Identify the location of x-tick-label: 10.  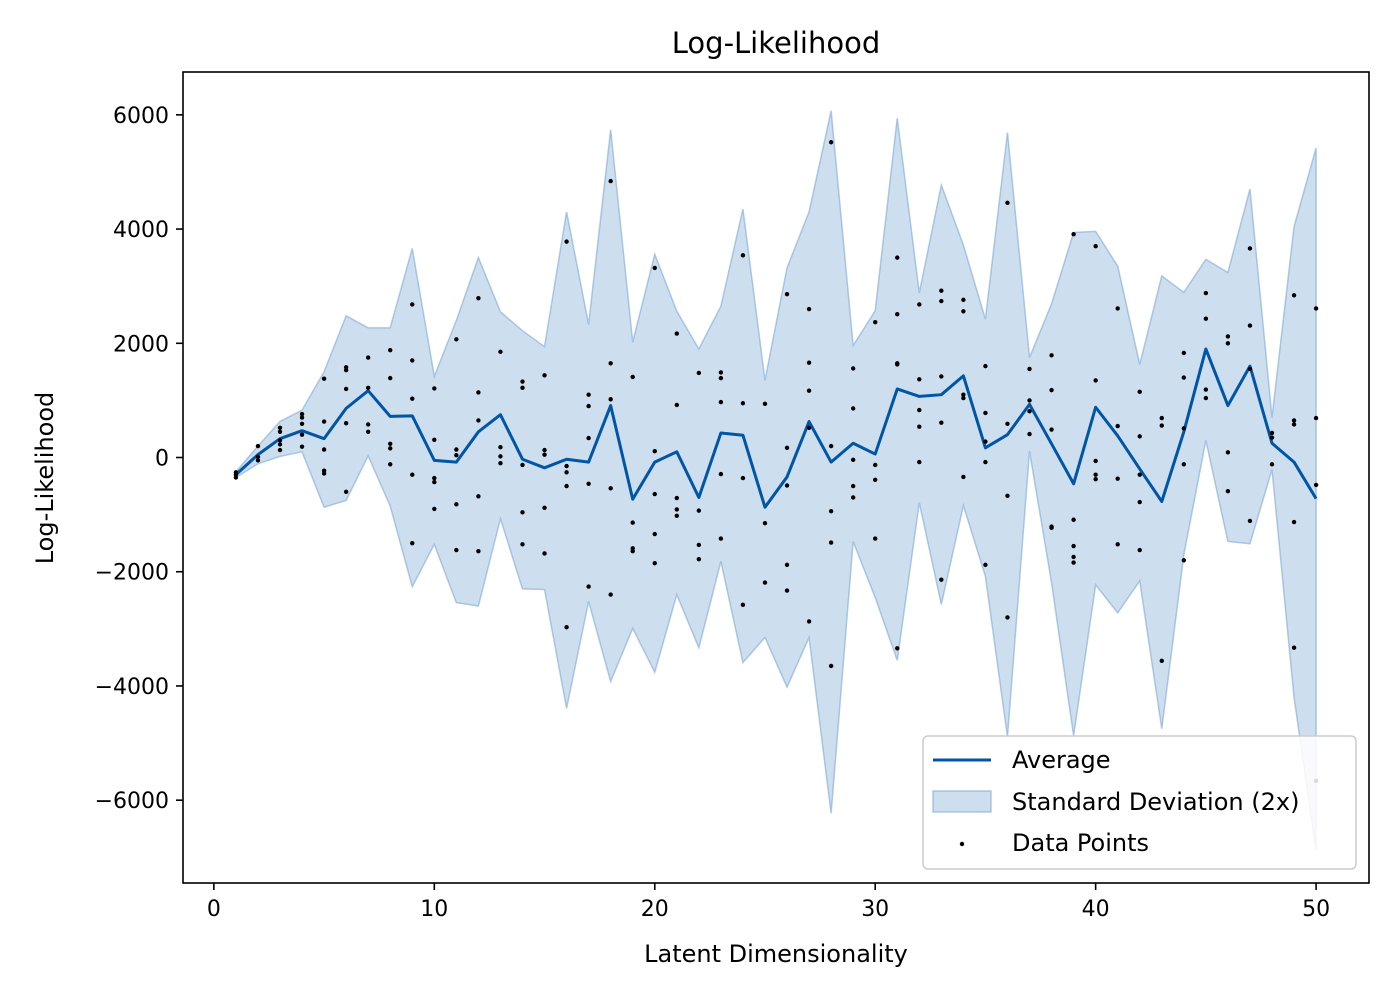
(434, 909).